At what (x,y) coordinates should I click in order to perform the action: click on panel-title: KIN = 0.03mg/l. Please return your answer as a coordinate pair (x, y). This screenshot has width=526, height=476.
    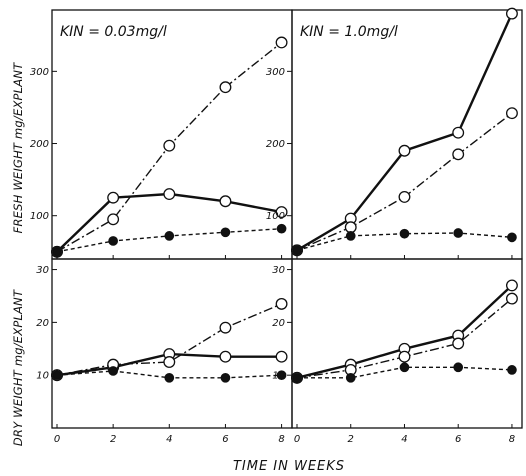
    Looking at the image, I should click on (113, 32).